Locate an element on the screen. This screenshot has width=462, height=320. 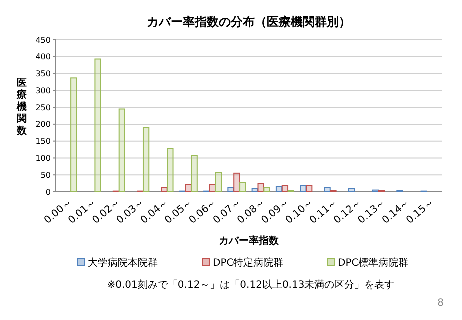
y-tick-label: 350 is located at coordinates (43, 74).